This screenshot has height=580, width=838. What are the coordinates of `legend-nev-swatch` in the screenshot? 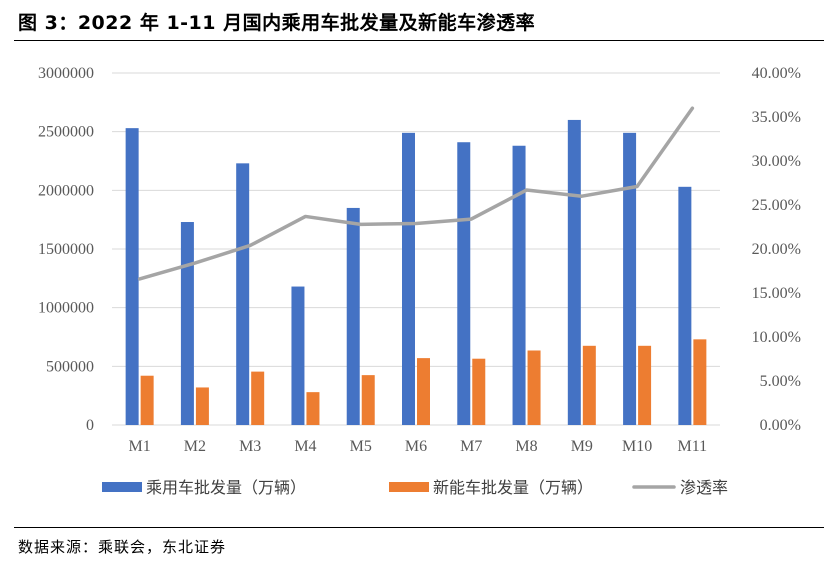 It's located at (409, 487).